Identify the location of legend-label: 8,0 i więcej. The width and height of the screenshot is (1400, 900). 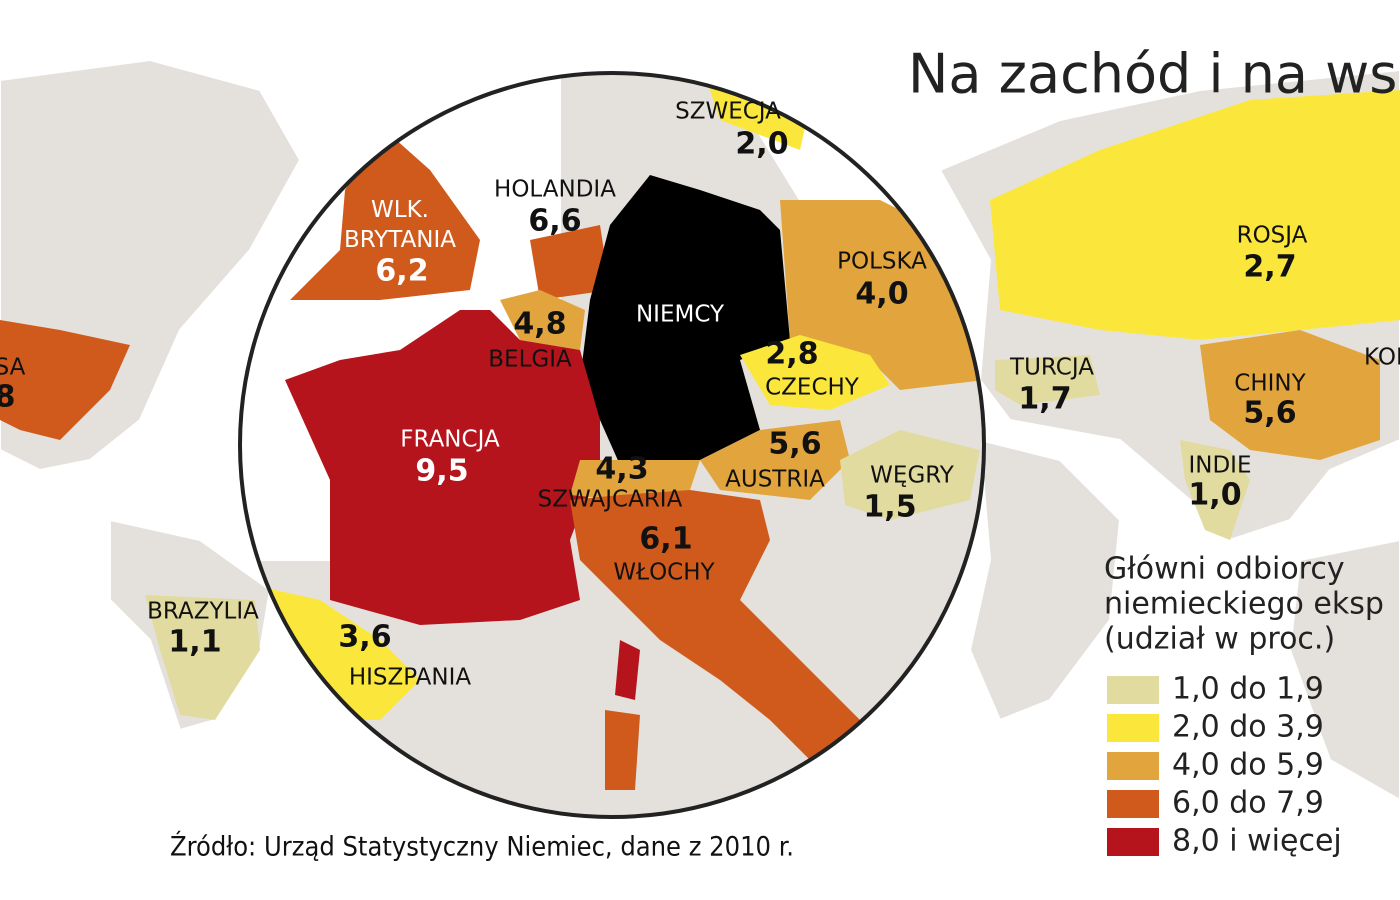
(1257, 841).